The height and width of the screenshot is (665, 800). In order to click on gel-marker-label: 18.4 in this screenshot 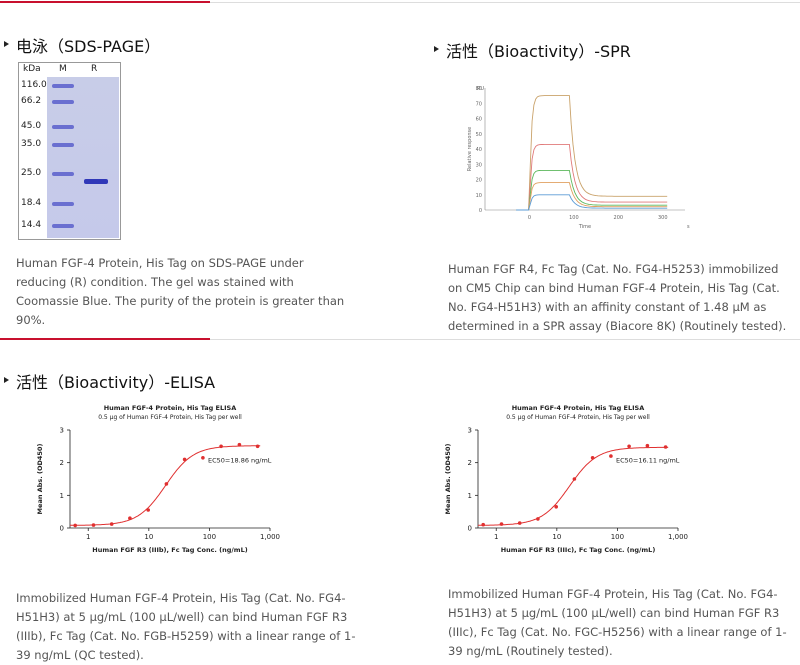, I will do `click(31, 203)`.